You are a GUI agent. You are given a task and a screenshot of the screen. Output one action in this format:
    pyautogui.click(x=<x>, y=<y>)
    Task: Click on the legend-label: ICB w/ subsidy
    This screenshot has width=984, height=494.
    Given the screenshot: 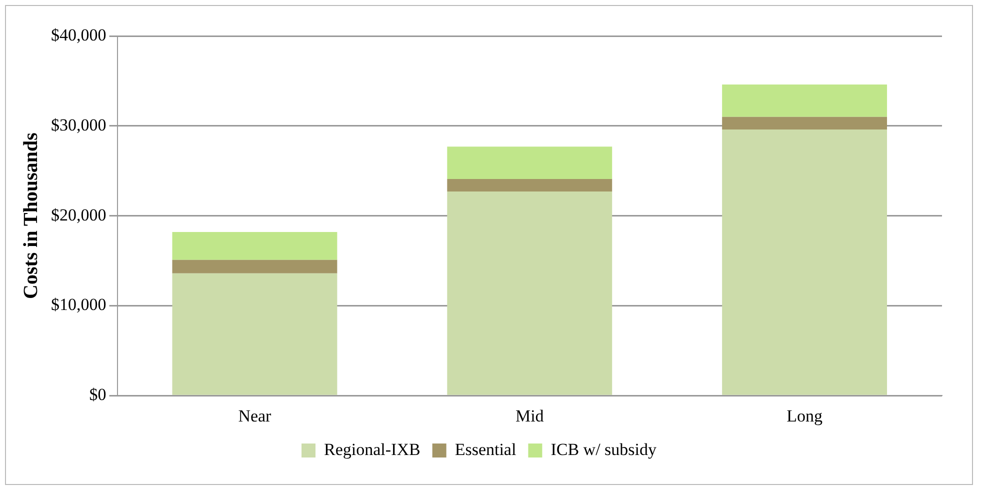 What is the action you would take?
    pyautogui.click(x=603, y=449)
    